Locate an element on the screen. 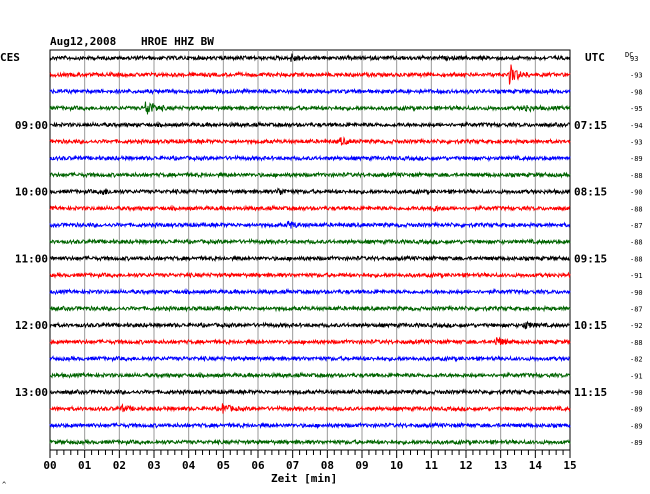  dc-offset-label: -95 is located at coordinates (636, 109).